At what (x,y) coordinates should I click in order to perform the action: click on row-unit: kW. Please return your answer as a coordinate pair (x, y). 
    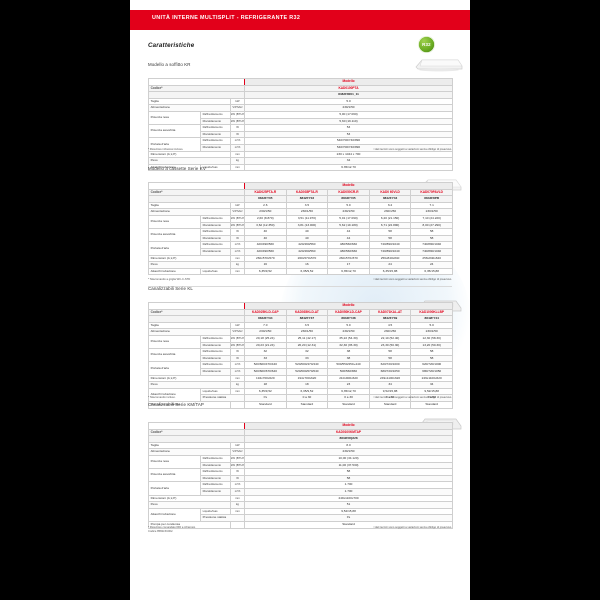
    Looking at the image, I should click on (237, 205).